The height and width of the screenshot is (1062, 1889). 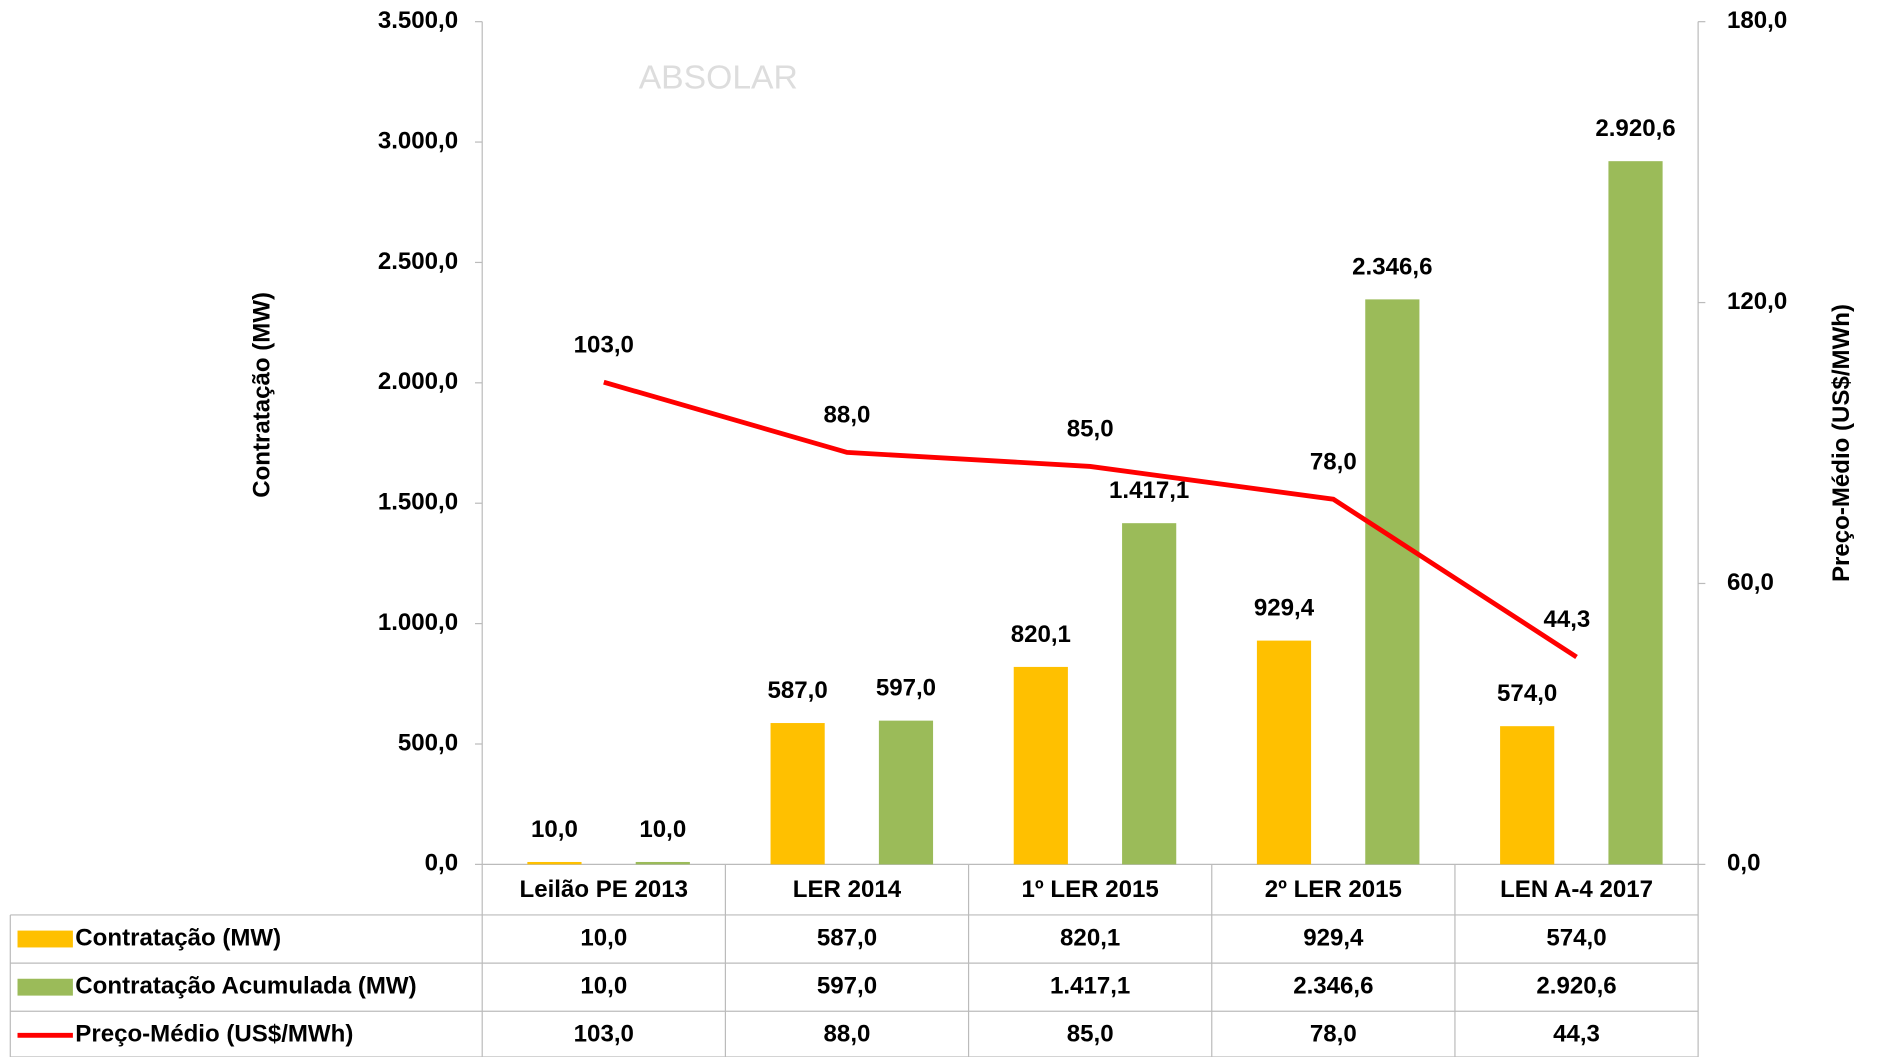 What do you see at coordinates (1090, 1034) in the screenshot?
I see `table-cell: 85,0` at bounding box center [1090, 1034].